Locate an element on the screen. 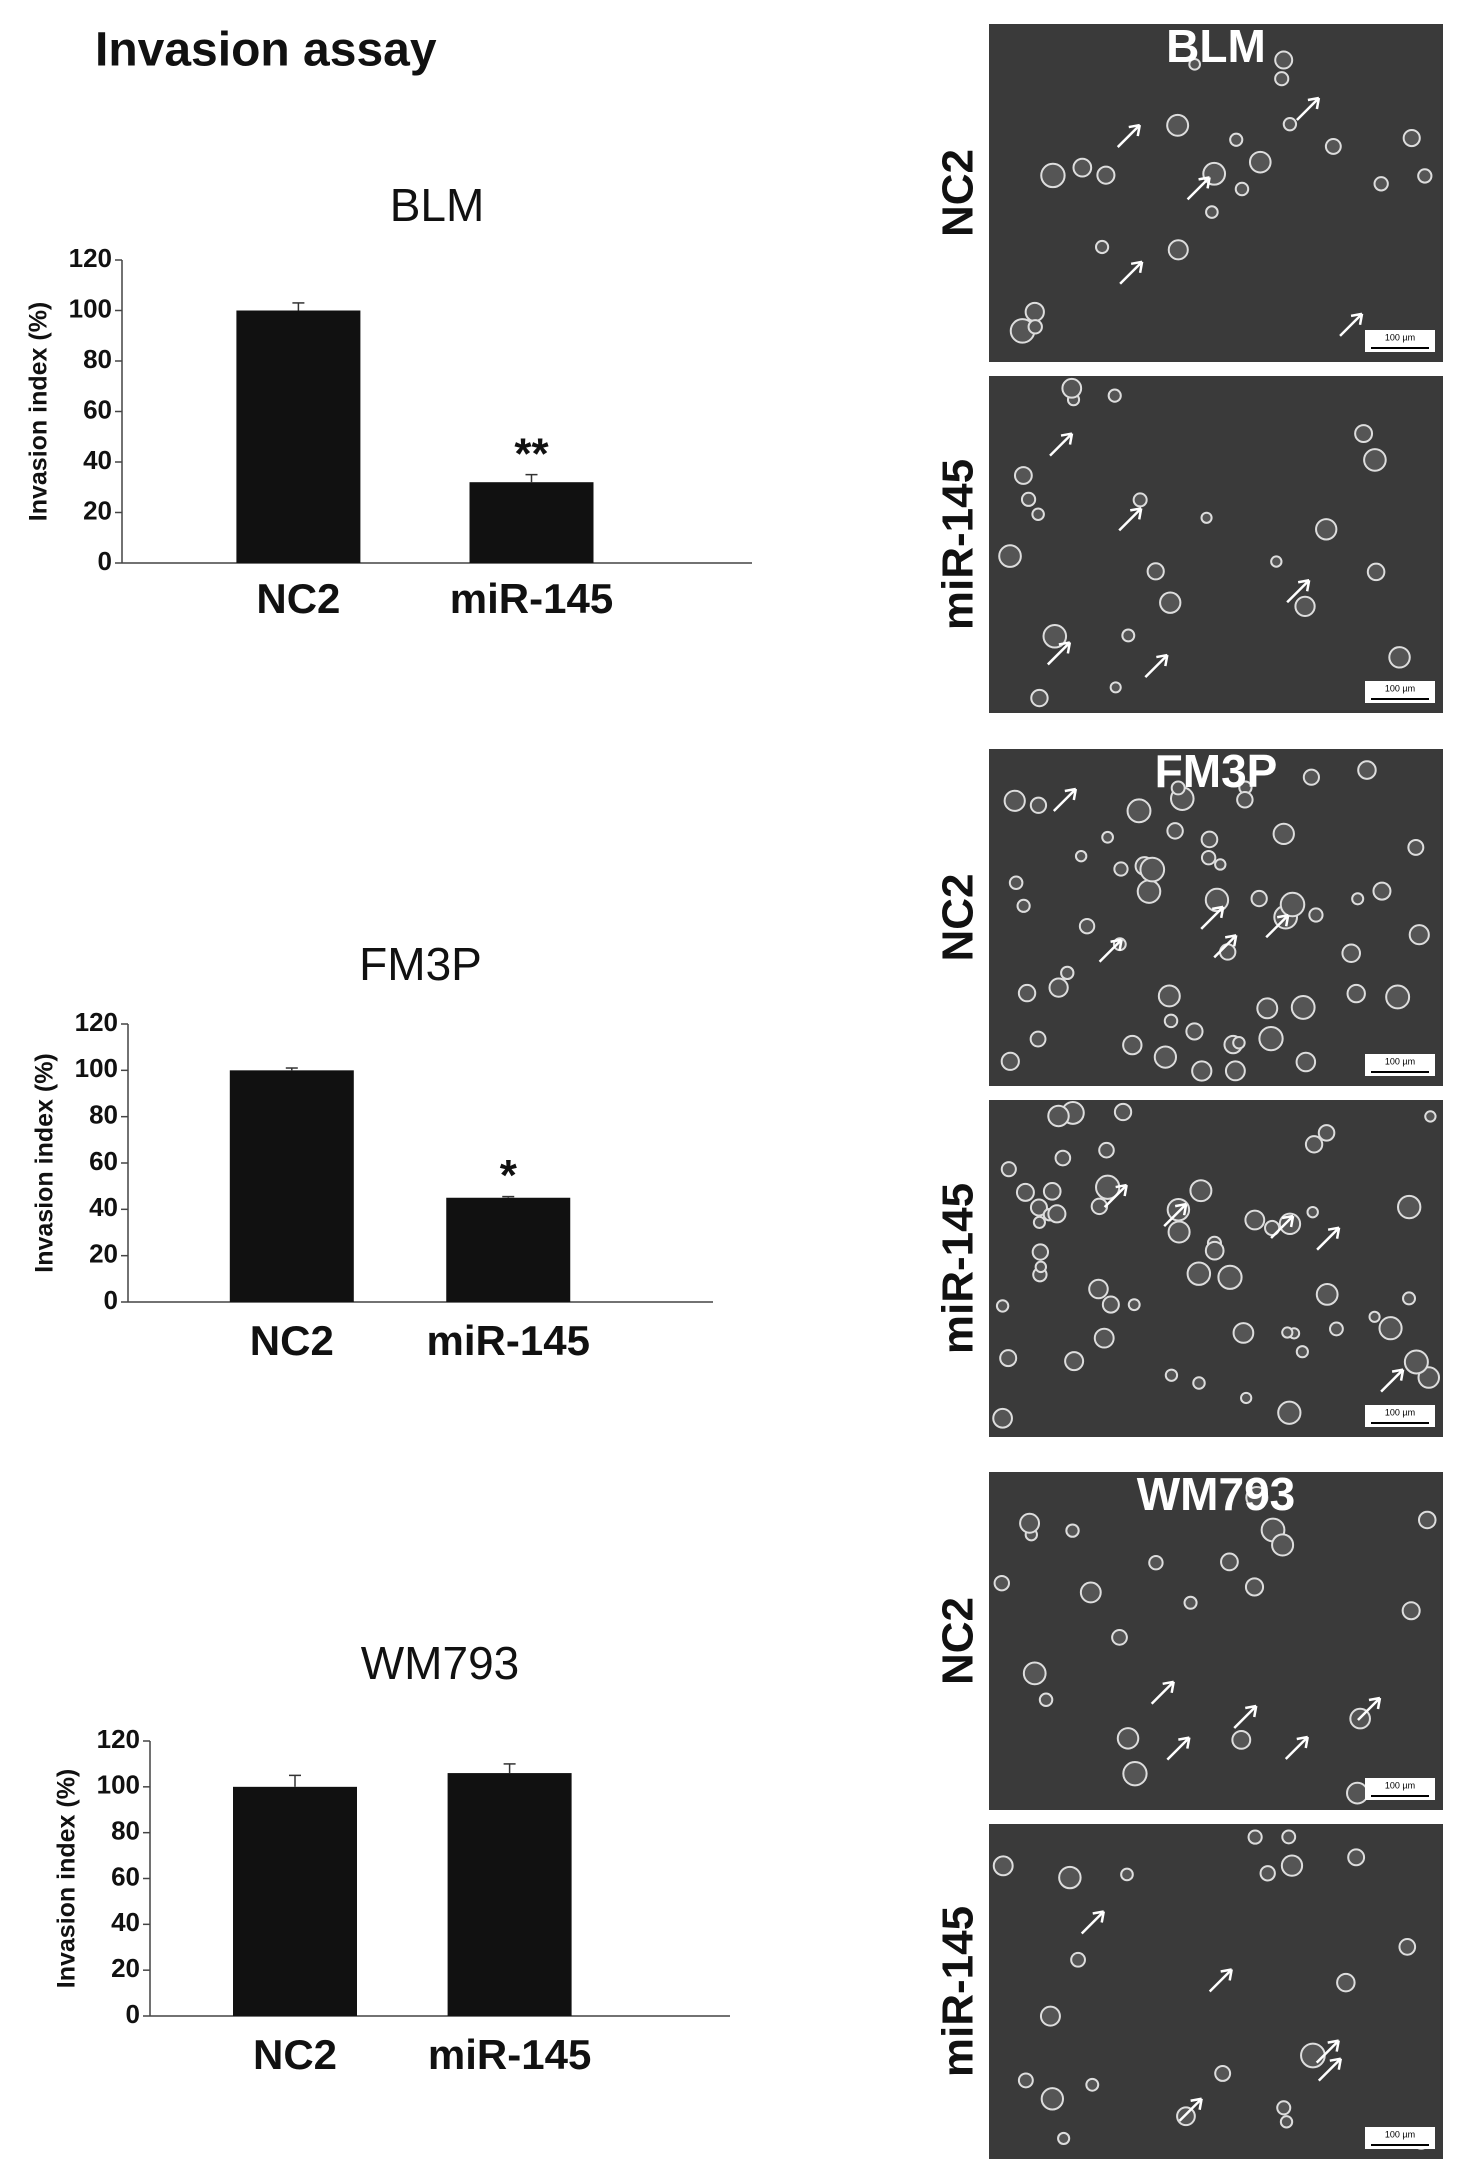 The height and width of the screenshot is (2177, 1465). scale-bar-box is located at coordinates (1400, 1065).